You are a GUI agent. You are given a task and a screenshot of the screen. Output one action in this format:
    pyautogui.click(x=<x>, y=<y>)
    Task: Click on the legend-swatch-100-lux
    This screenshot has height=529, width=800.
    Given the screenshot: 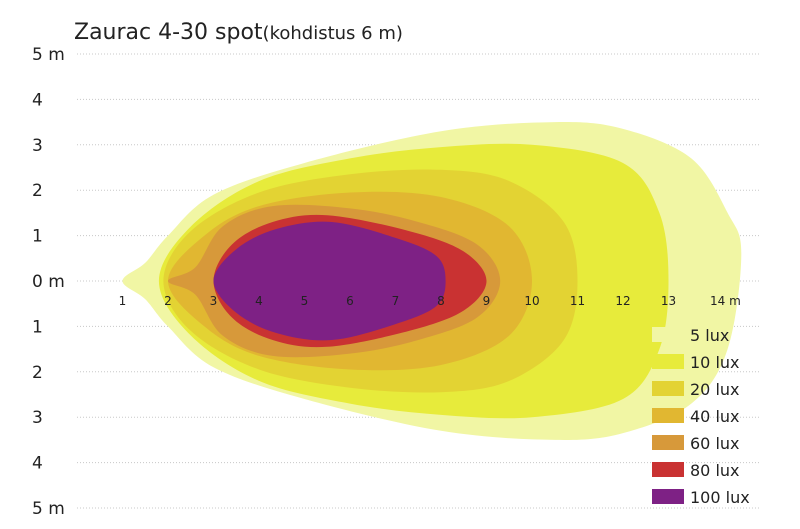 What is the action you would take?
    pyautogui.click(x=668, y=496)
    